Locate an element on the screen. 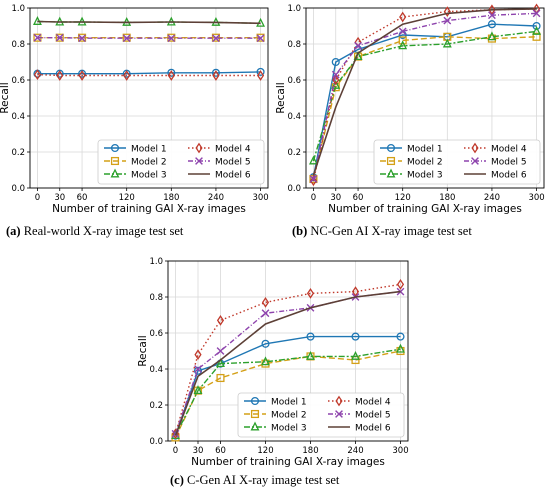 This screenshot has height=492, width=550. caption-c: (c) C-Gen AI X-ray image test set is located at coordinates (255, 480).